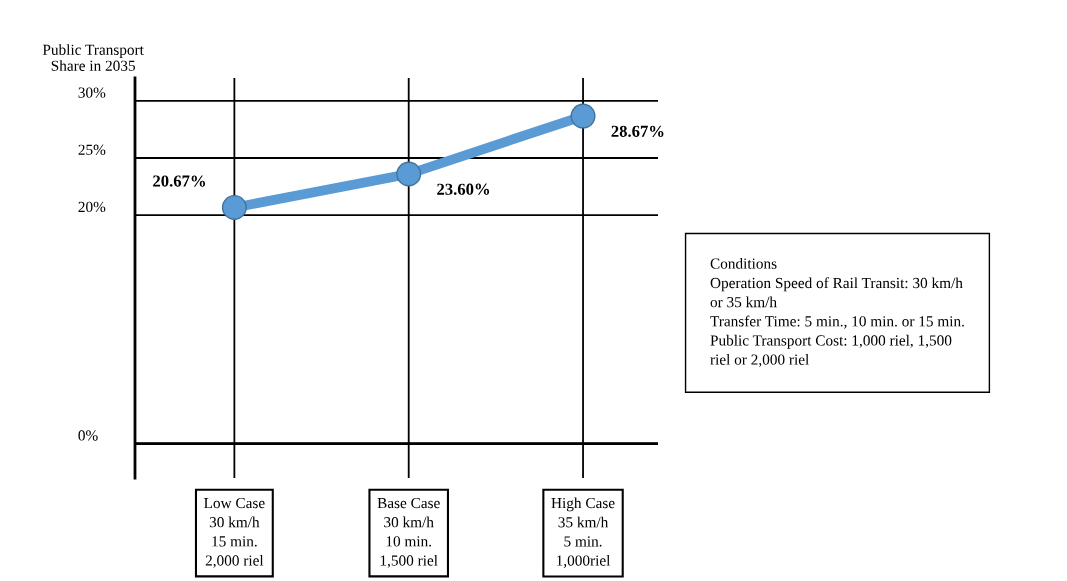  What do you see at coordinates (92, 207) in the screenshot?
I see `y-tick-label: 20%` at bounding box center [92, 207].